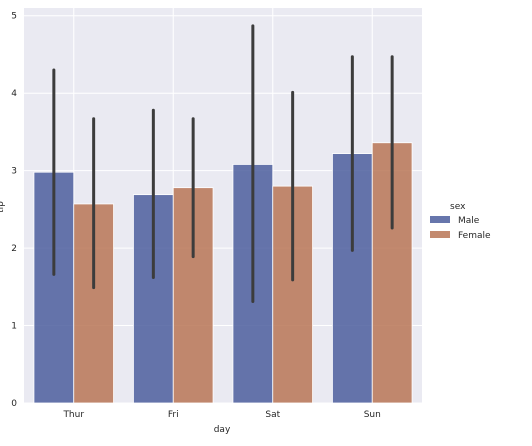 The image size is (532, 446). I want to click on y-tick-label: 5, so click(14, 17).